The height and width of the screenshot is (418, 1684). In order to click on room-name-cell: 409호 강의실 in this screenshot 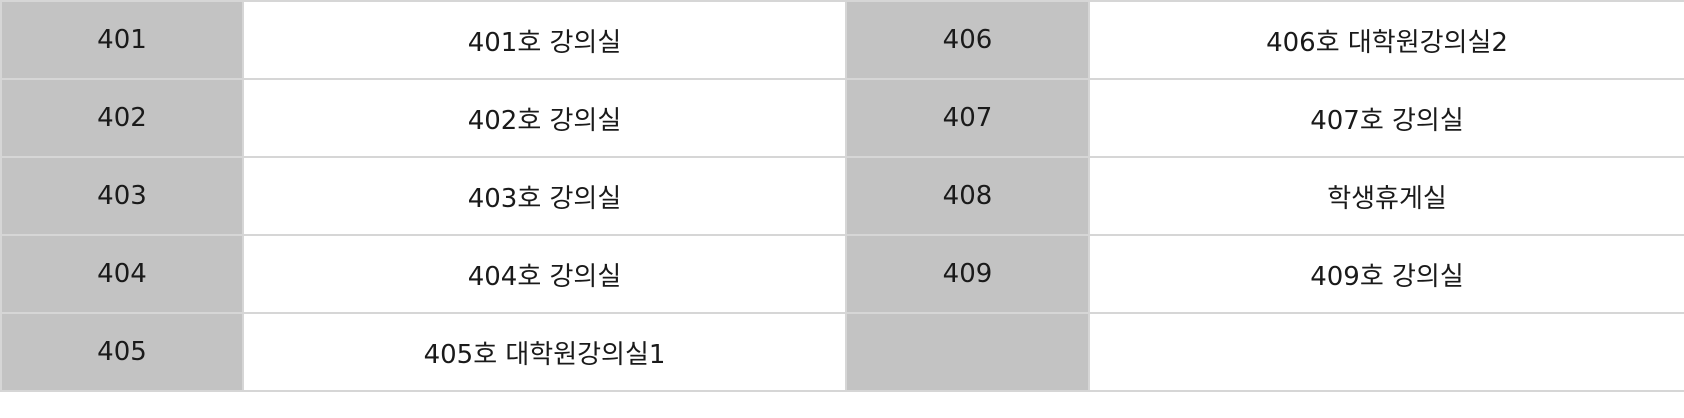, I will do `click(1386, 274)`.